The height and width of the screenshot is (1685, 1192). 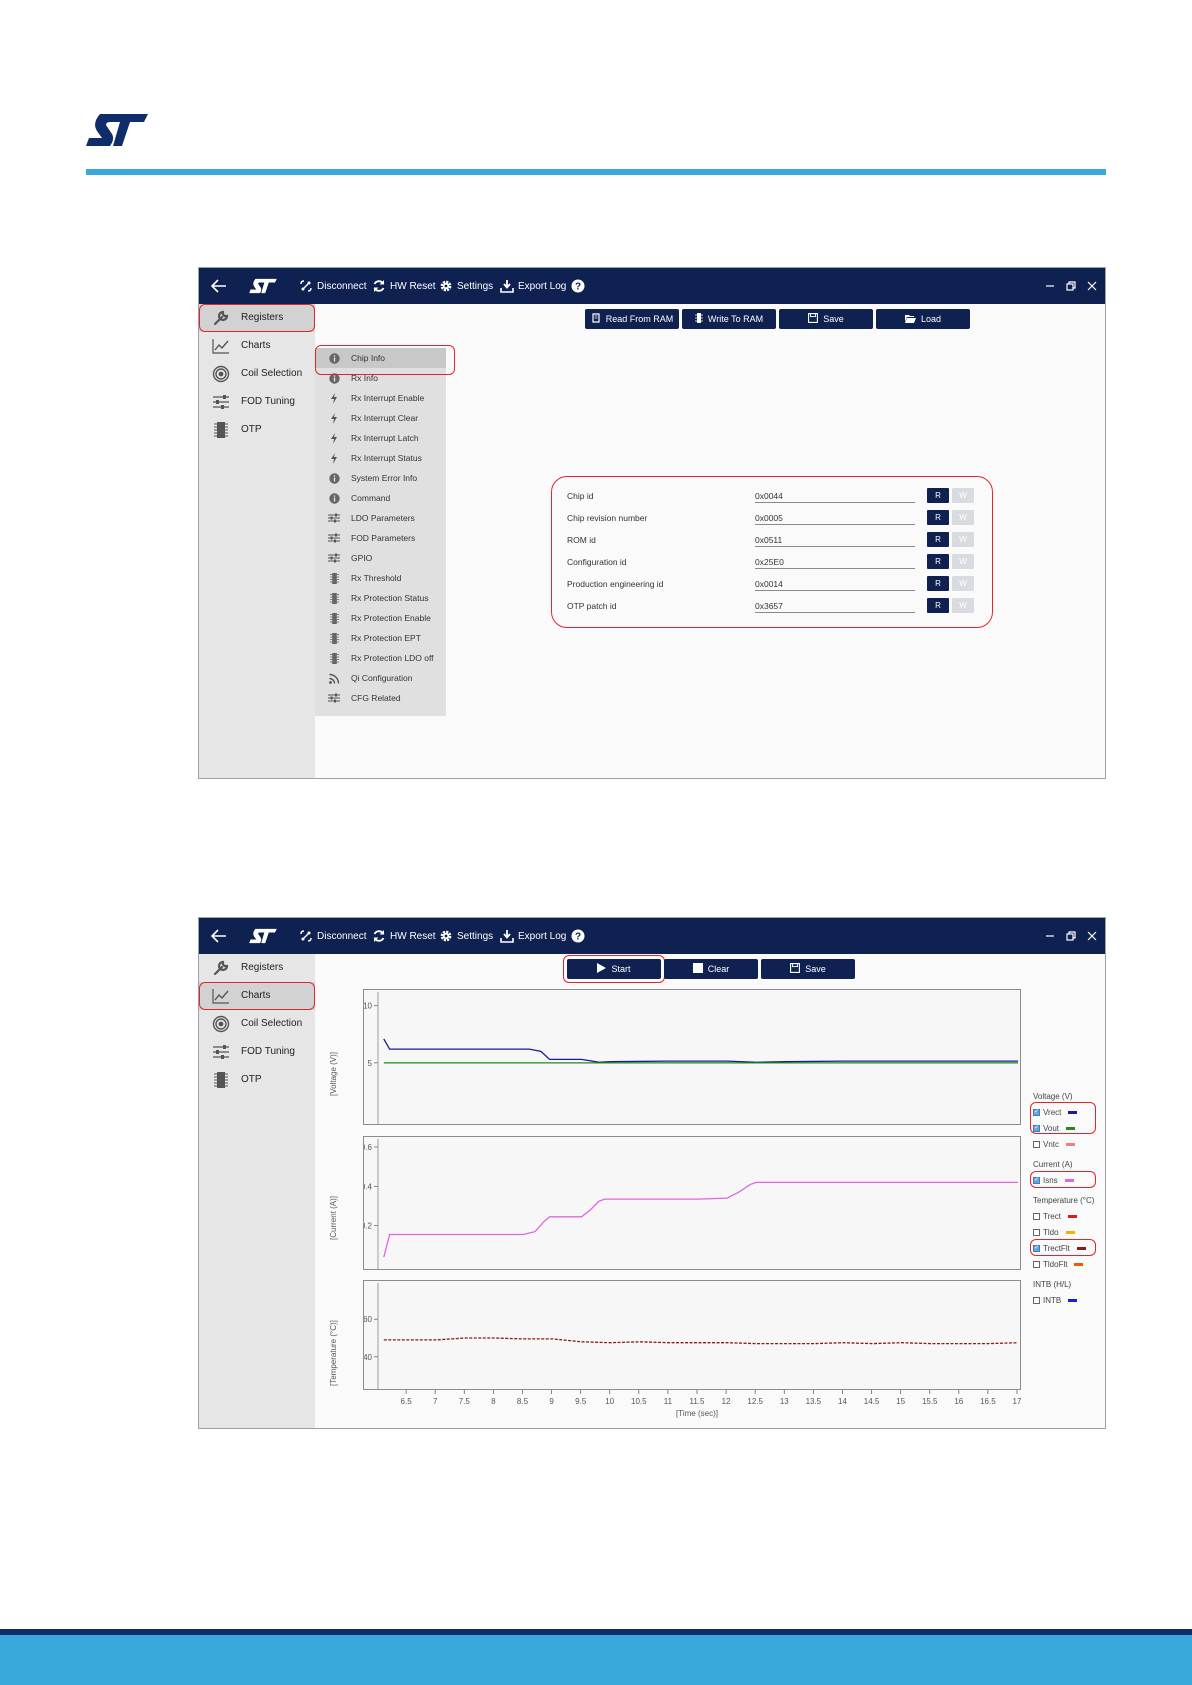 I want to click on register-group-qi-configuration: Qi Configuration, so click(x=380, y=678).